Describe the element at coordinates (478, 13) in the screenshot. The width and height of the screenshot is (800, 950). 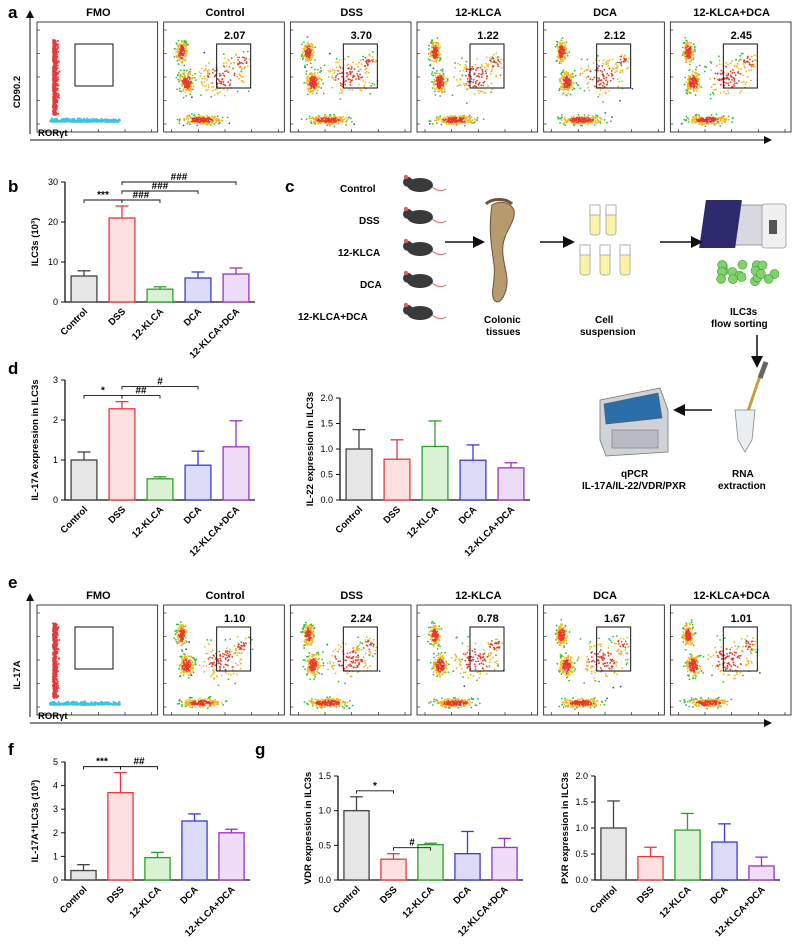
I see `flow-panel-title: 12-KLCA` at that location.